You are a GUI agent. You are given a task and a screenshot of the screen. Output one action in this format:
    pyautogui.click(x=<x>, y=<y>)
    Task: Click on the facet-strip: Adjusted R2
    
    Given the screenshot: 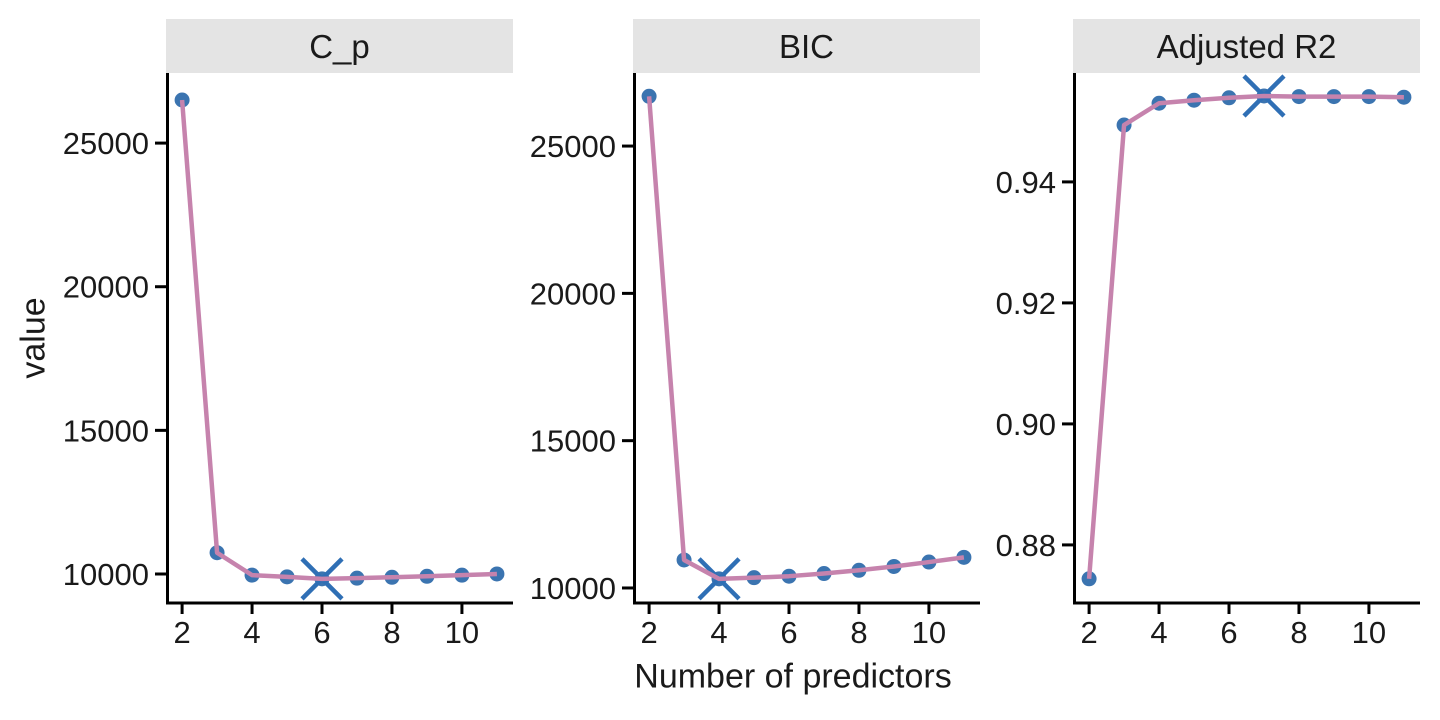 What is the action you would take?
    pyautogui.click(x=1246, y=46)
    